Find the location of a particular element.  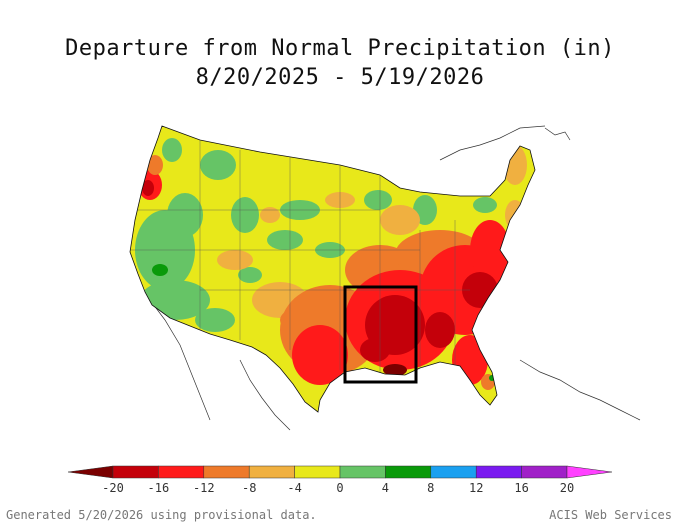

legend-tick-label: -16 is located at coordinates (159, 488).